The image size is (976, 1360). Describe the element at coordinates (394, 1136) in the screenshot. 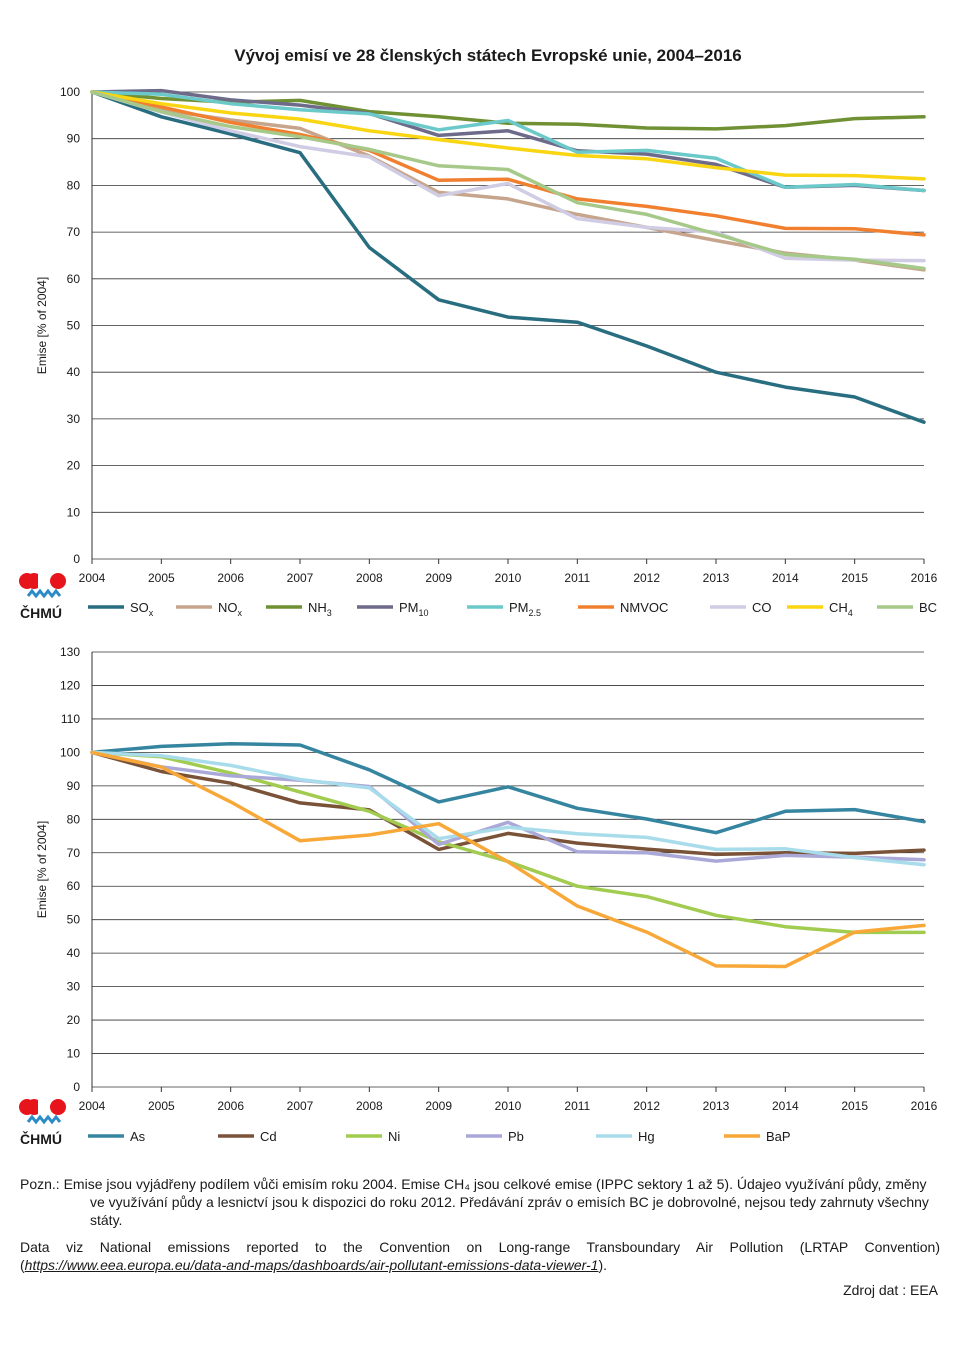

I see `legend-label: Ni` at that location.